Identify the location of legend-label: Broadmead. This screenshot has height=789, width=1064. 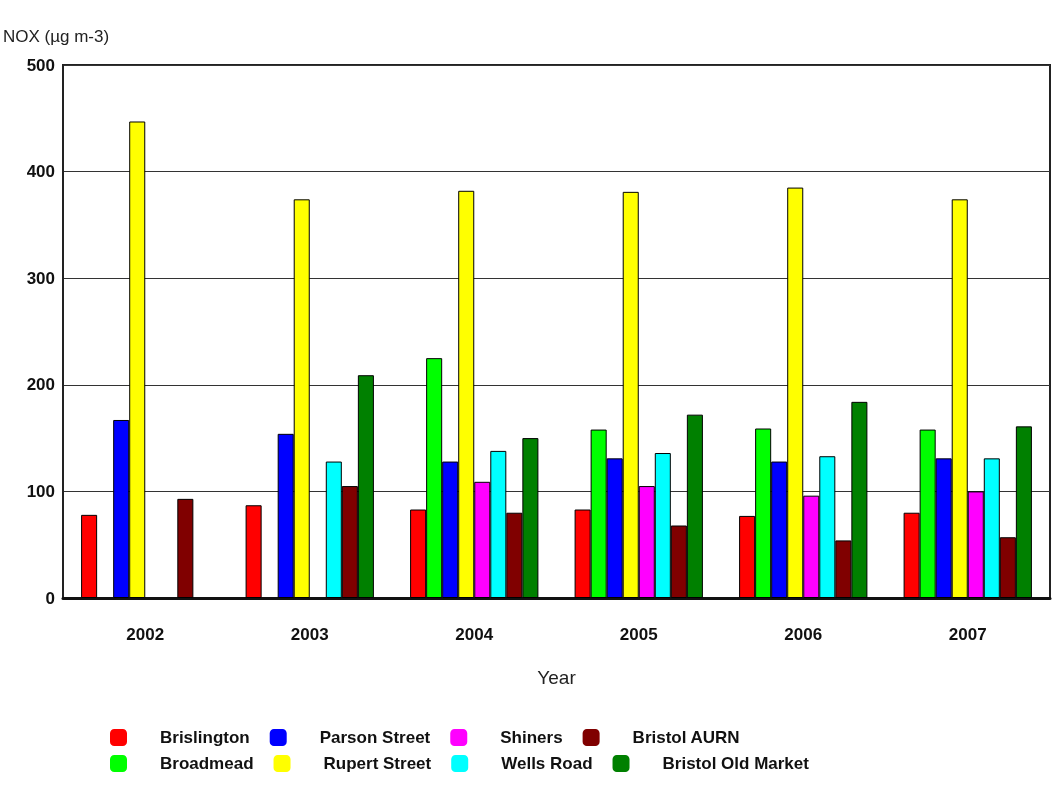
(207, 763).